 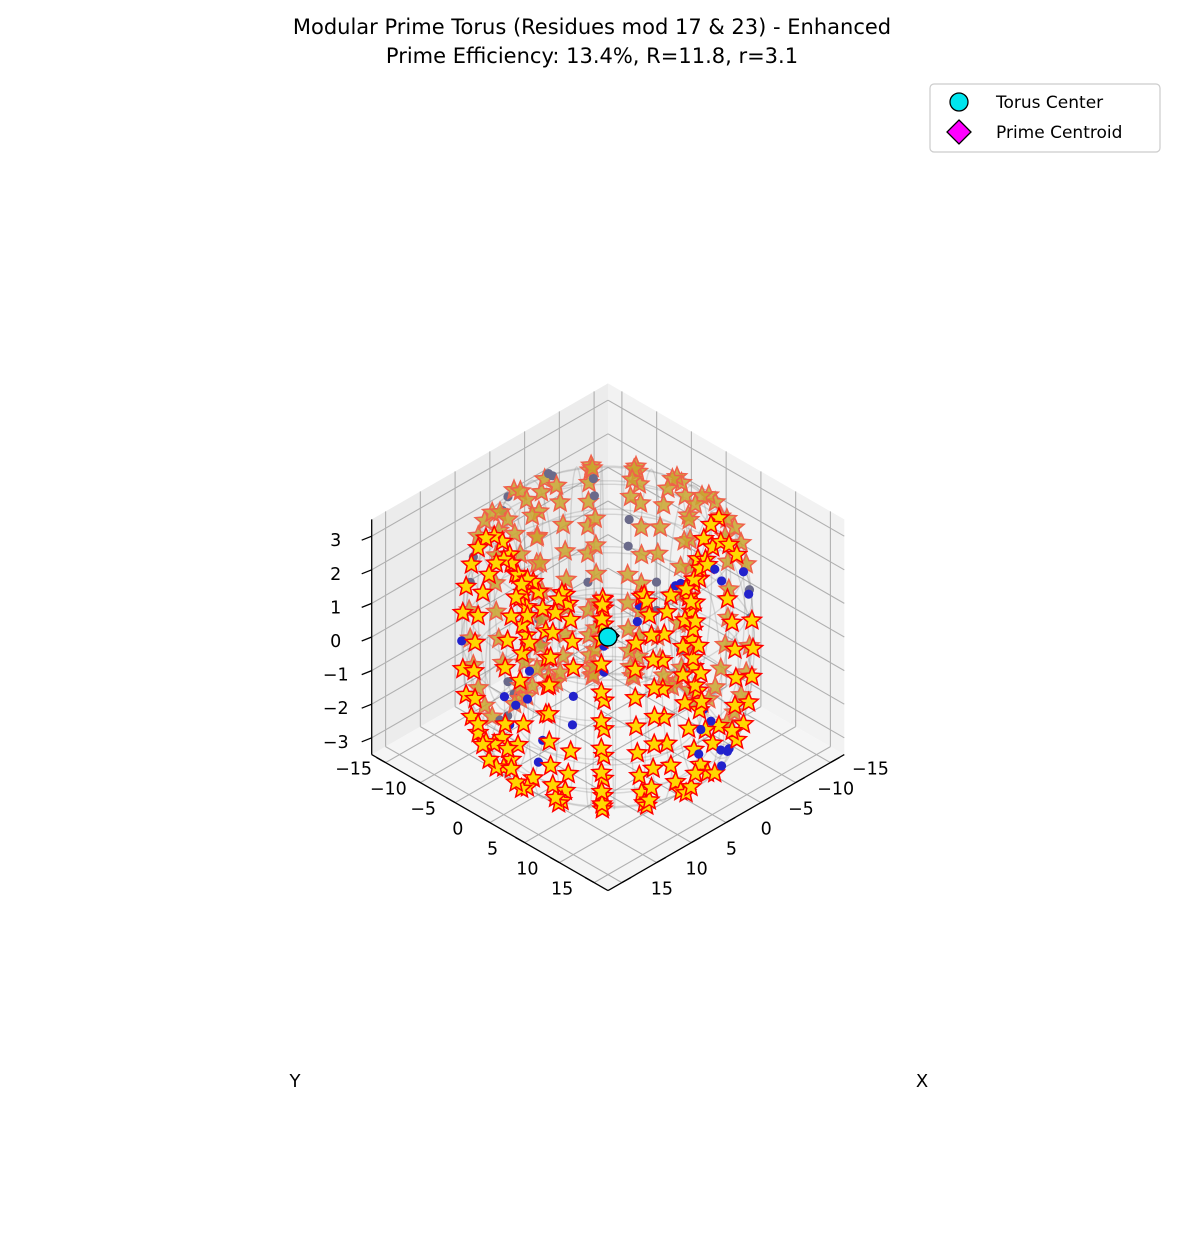 What do you see at coordinates (1045, 118) in the screenshot?
I see `legend: Torus Center Prime Centroid` at bounding box center [1045, 118].